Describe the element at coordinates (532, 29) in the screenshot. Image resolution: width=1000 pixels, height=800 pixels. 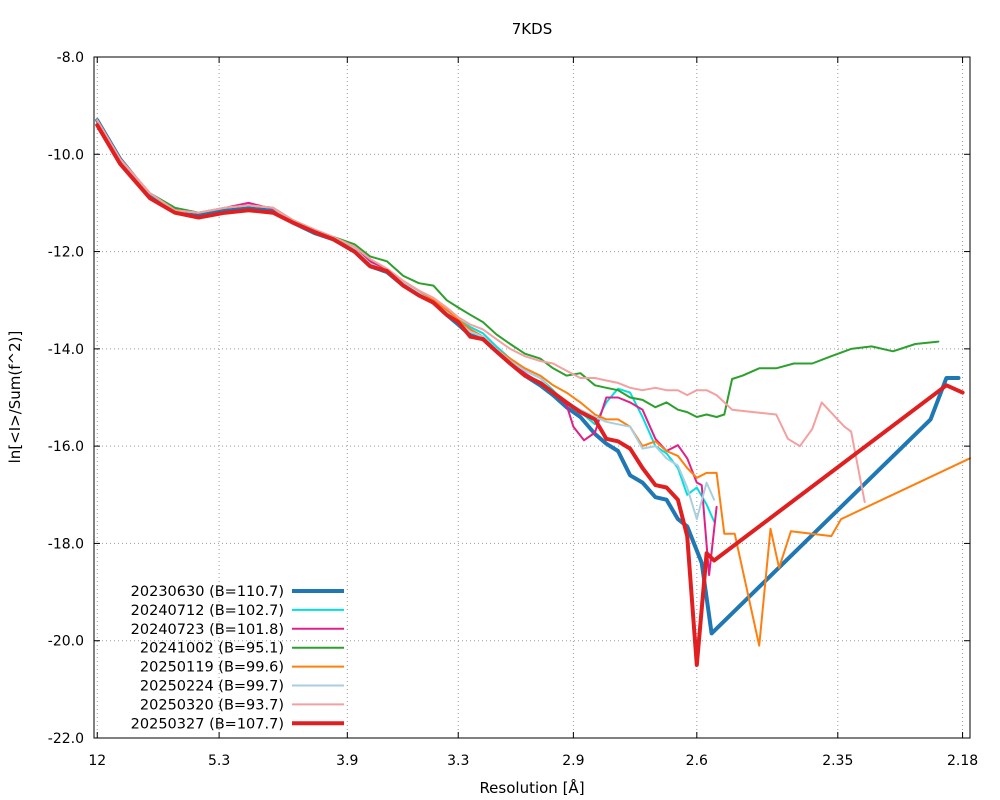
I see `chart-title: 7KDS` at that location.